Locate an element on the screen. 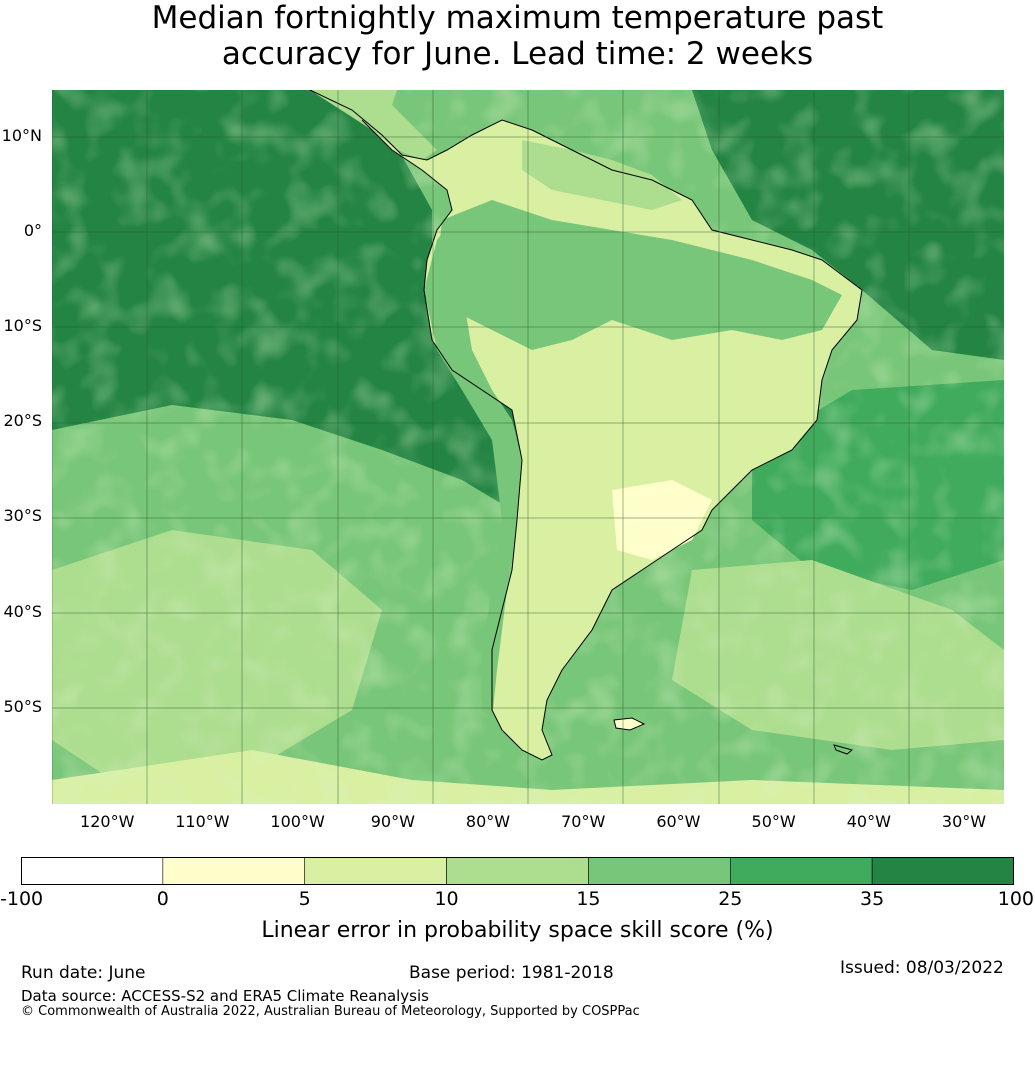  latitude-label: 20°S is located at coordinates (22, 421).